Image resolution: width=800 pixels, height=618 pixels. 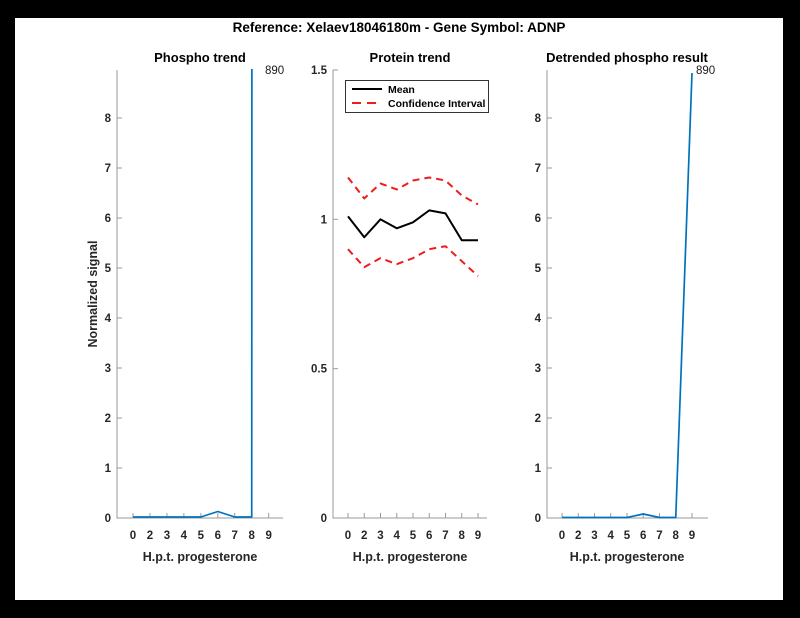 What do you see at coordinates (319, 71) in the screenshot?
I see `y-tick-label: 1.5` at bounding box center [319, 71].